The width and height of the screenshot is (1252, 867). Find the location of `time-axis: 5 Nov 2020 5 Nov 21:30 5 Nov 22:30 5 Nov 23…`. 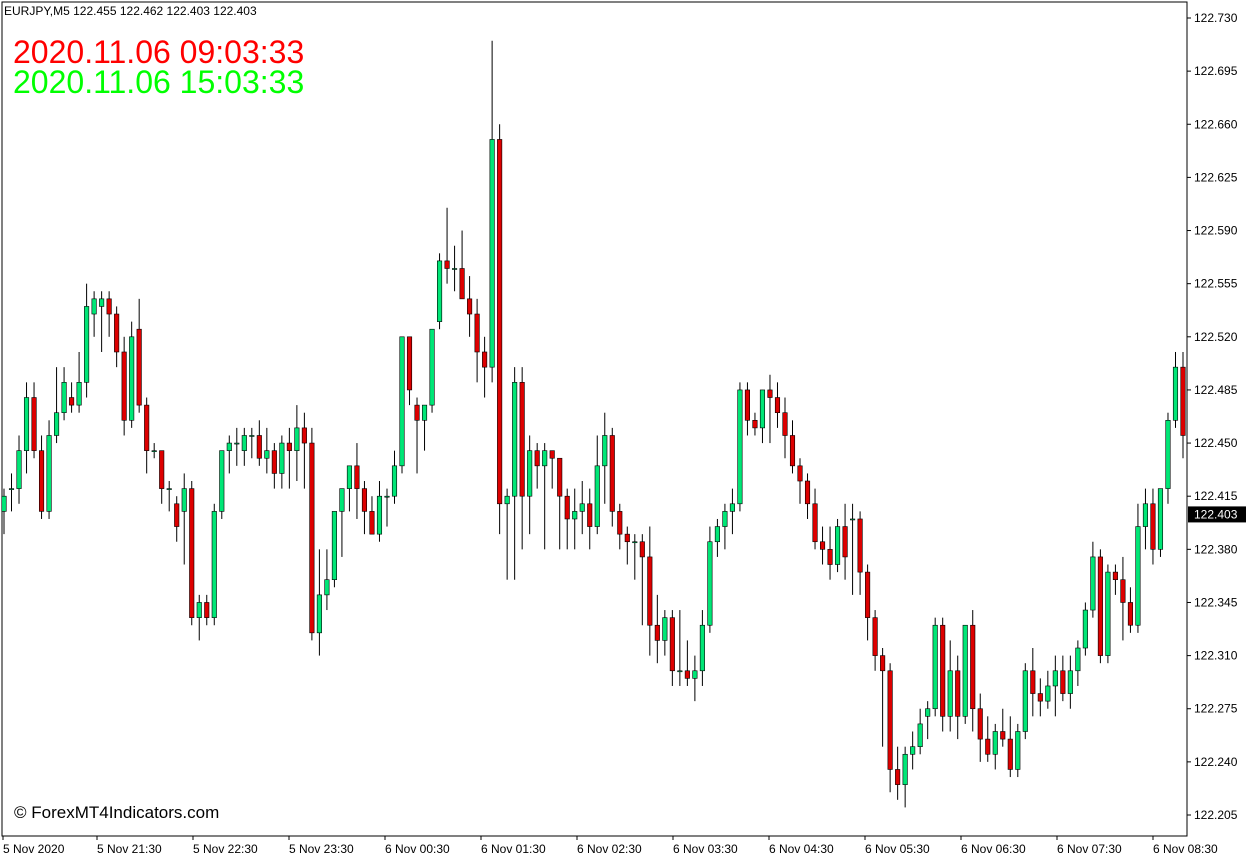

time-axis: 5 Nov 2020 5 Nov 21:30 5 Nov 22:30 5 Nov 23… is located at coordinates (610, 846).